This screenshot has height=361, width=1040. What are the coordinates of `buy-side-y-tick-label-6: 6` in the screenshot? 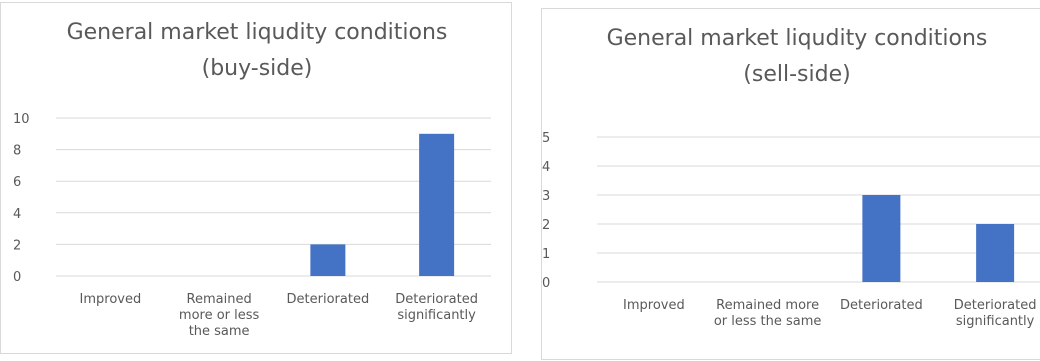 It's located at (17, 182).